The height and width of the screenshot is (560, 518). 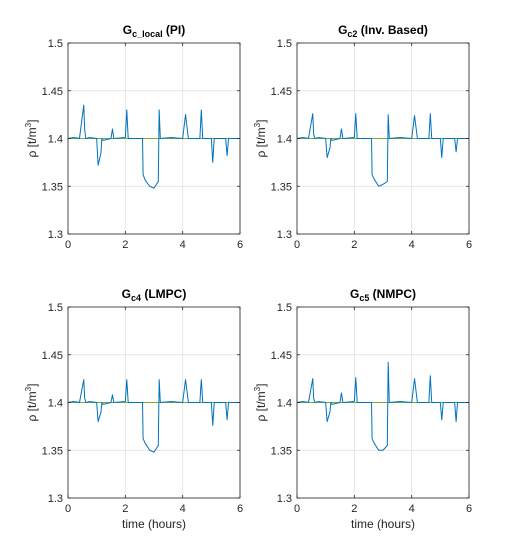 I want to click on subplot-title: Gc2 (Inv. Based), so click(x=383, y=31).